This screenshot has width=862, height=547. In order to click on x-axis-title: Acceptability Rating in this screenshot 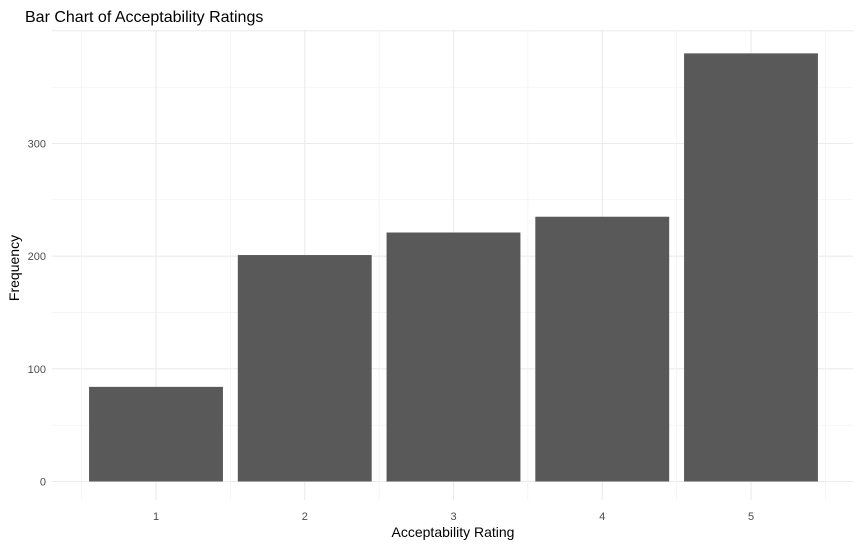, I will do `click(453, 532)`.